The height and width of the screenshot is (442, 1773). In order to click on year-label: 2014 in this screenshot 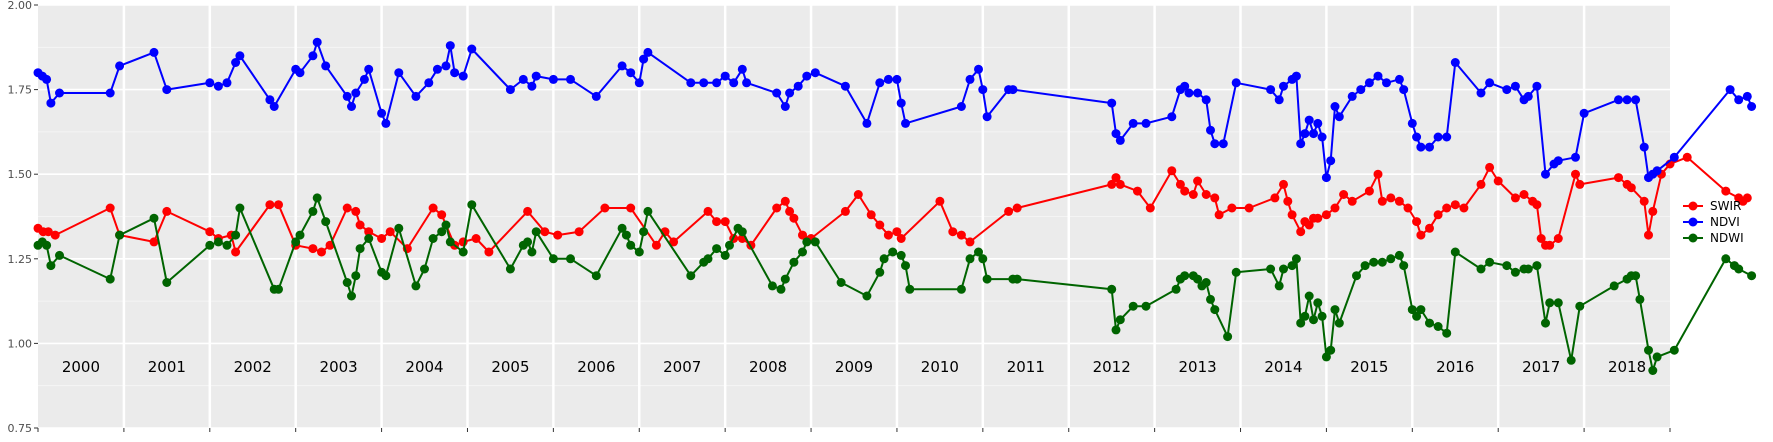, I will do `click(1283, 367)`.